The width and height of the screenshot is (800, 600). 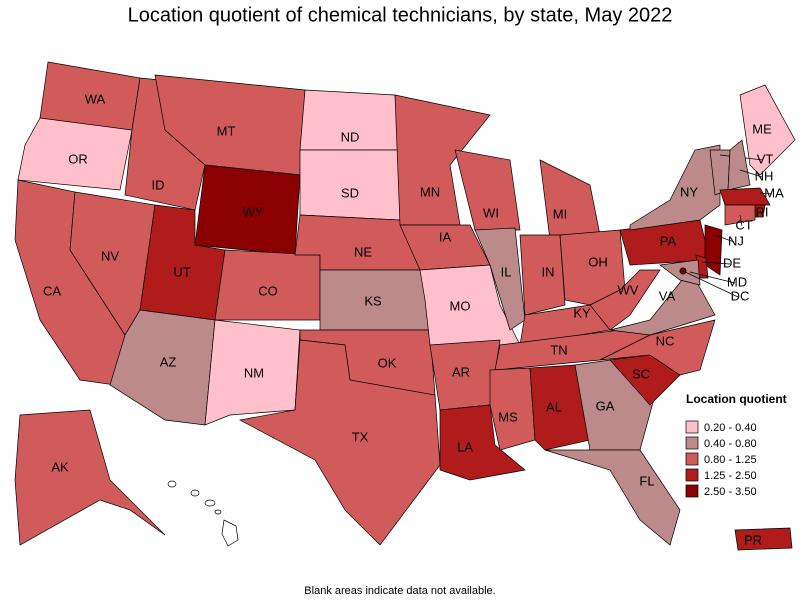 I want to click on state-label: IN, so click(x=548, y=271).